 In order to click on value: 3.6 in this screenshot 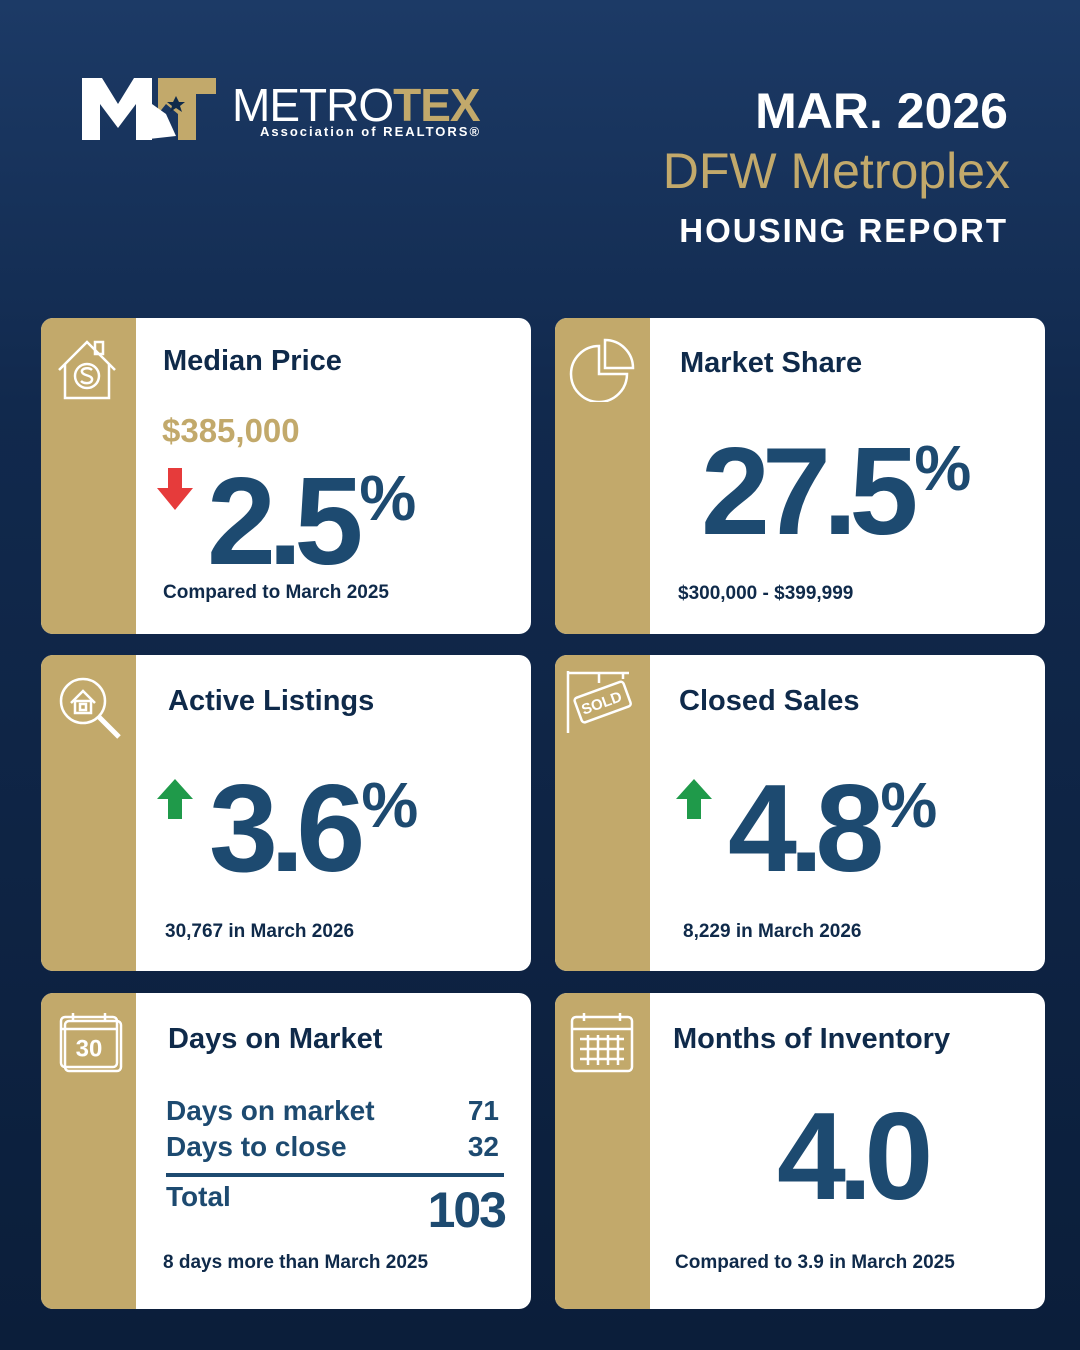, I will do `click(287, 829)`.